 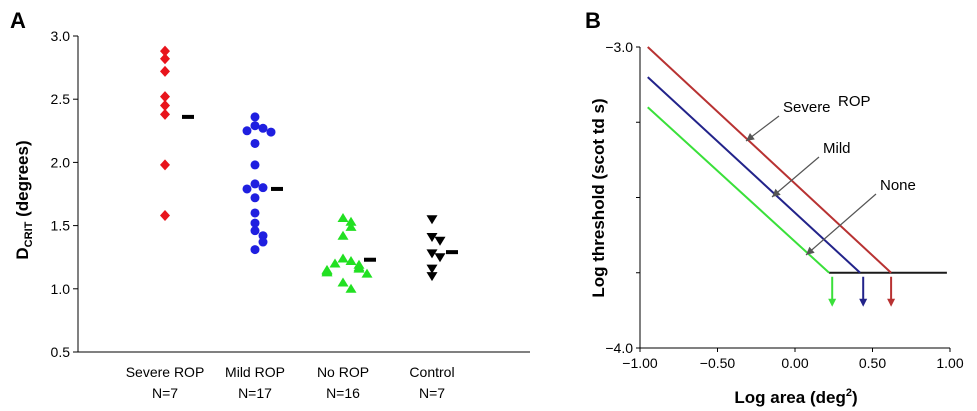 What do you see at coordinates (61, 36) in the screenshot?
I see `y-tick-label: 3.0` at bounding box center [61, 36].